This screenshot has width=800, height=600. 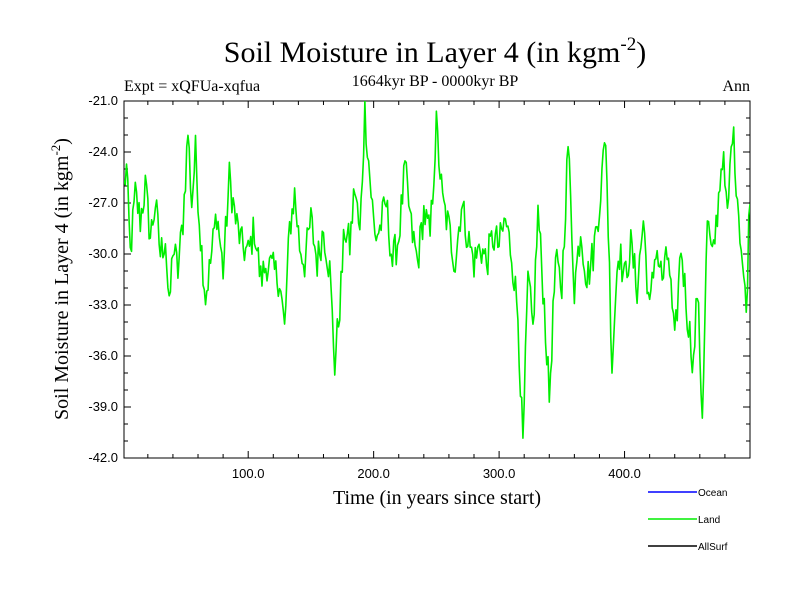 What do you see at coordinates (62, 287) in the screenshot?
I see `y-axis-label-text: Soil Moisture in Layer 4 (in kgm` at bounding box center [62, 287].